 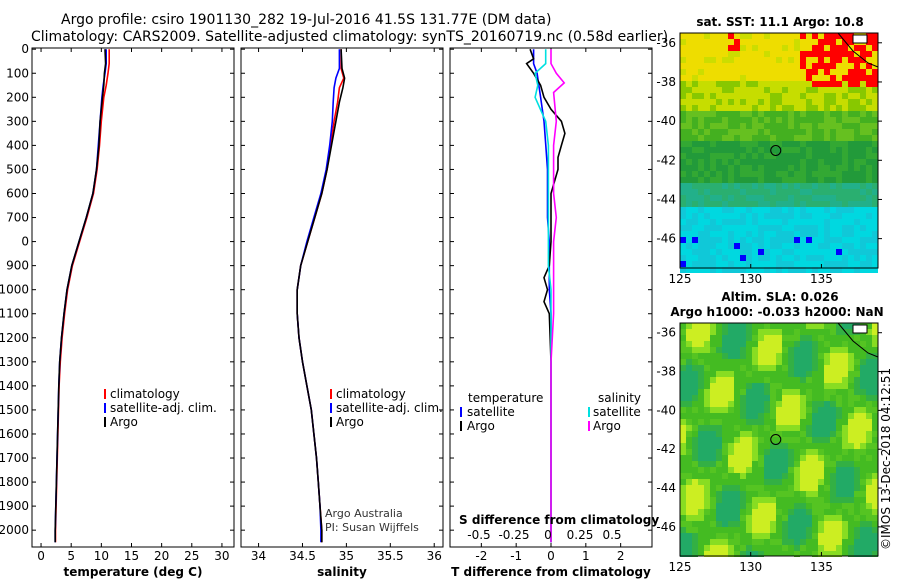 I want to click on x-tick-label: 0, so click(x=551, y=556).